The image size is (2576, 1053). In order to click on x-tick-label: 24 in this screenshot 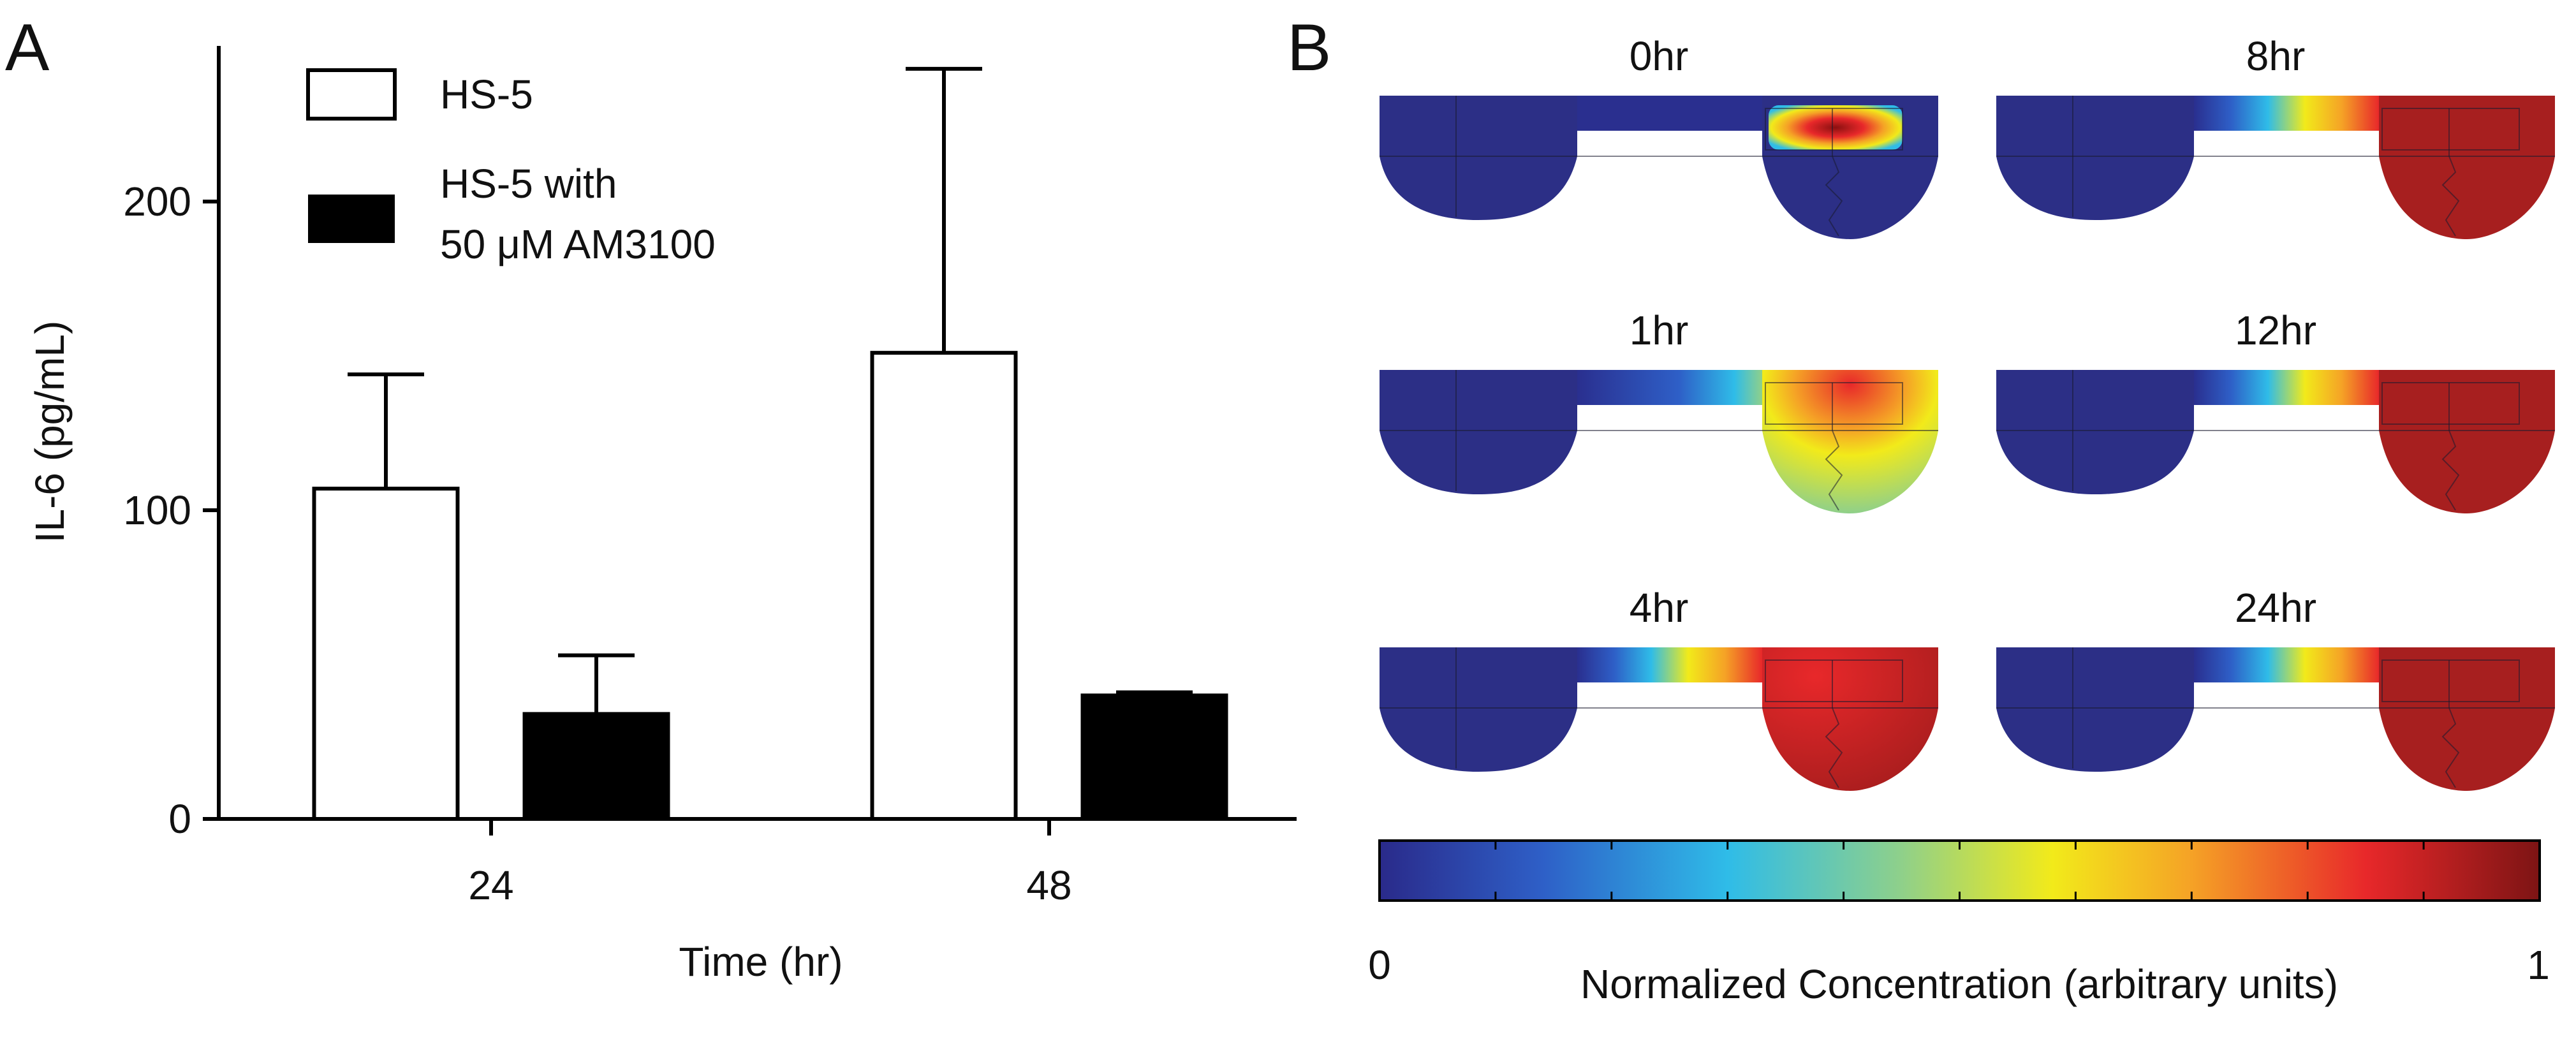, I will do `click(490, 885)`.